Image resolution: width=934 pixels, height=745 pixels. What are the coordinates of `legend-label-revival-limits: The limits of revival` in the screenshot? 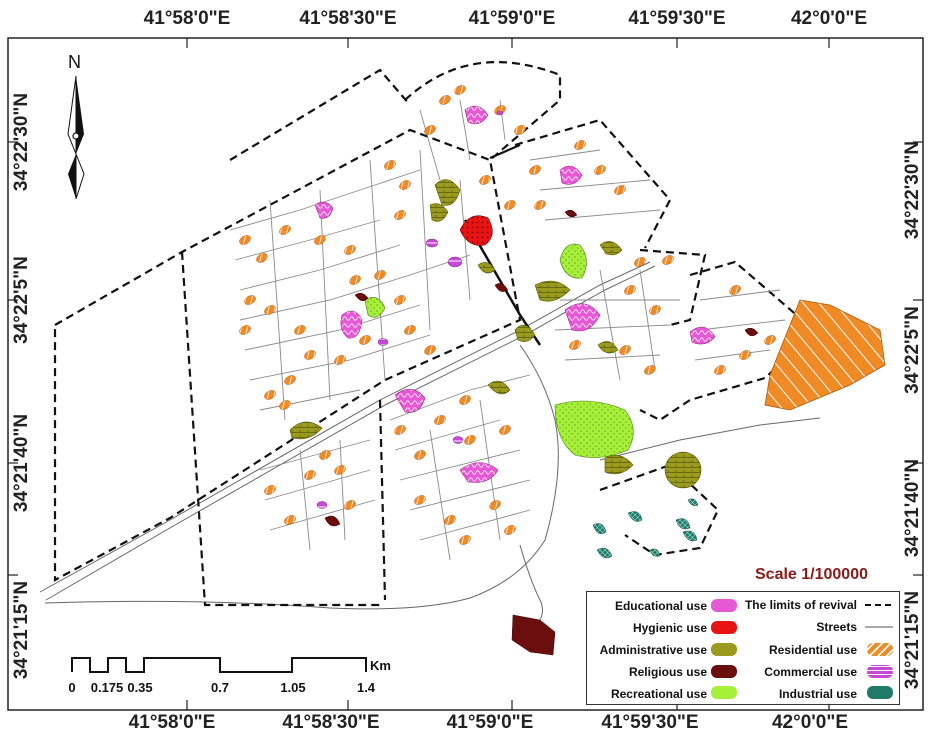 It's located at (800, 605).